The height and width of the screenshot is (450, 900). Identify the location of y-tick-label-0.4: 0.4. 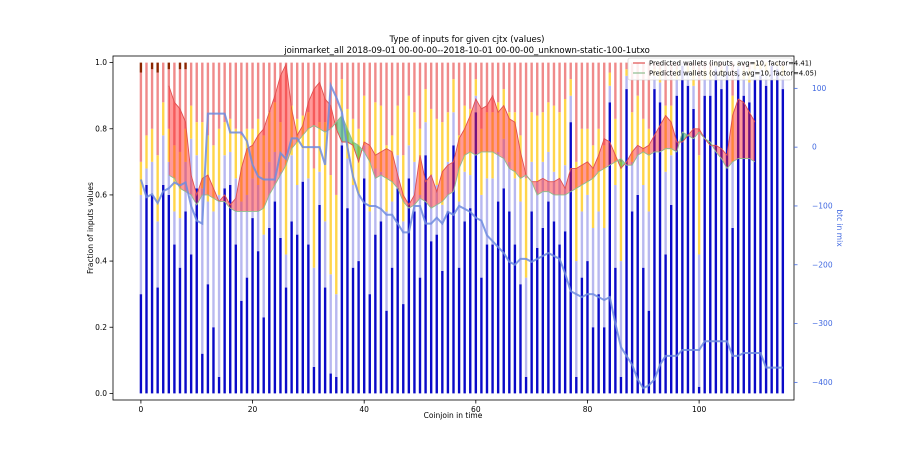
(101, 261).